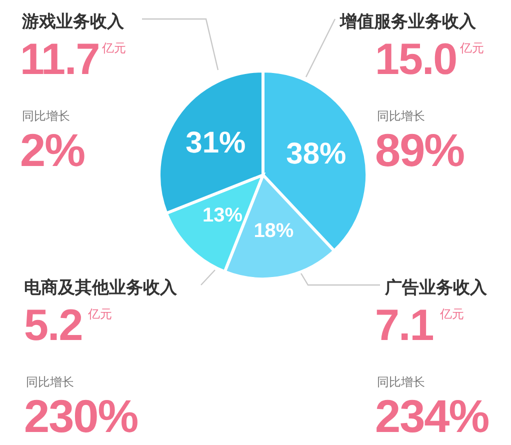  I want to click on slice-label: 广告业务收入, so click(436, 288).